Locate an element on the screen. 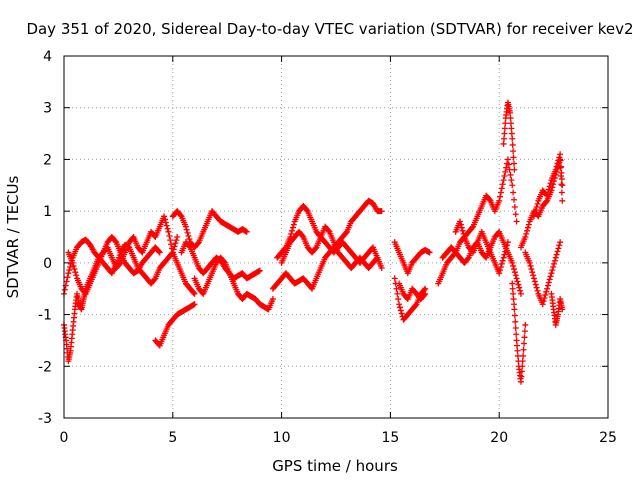  series-spike-20h is located at coordinates (509, 136).